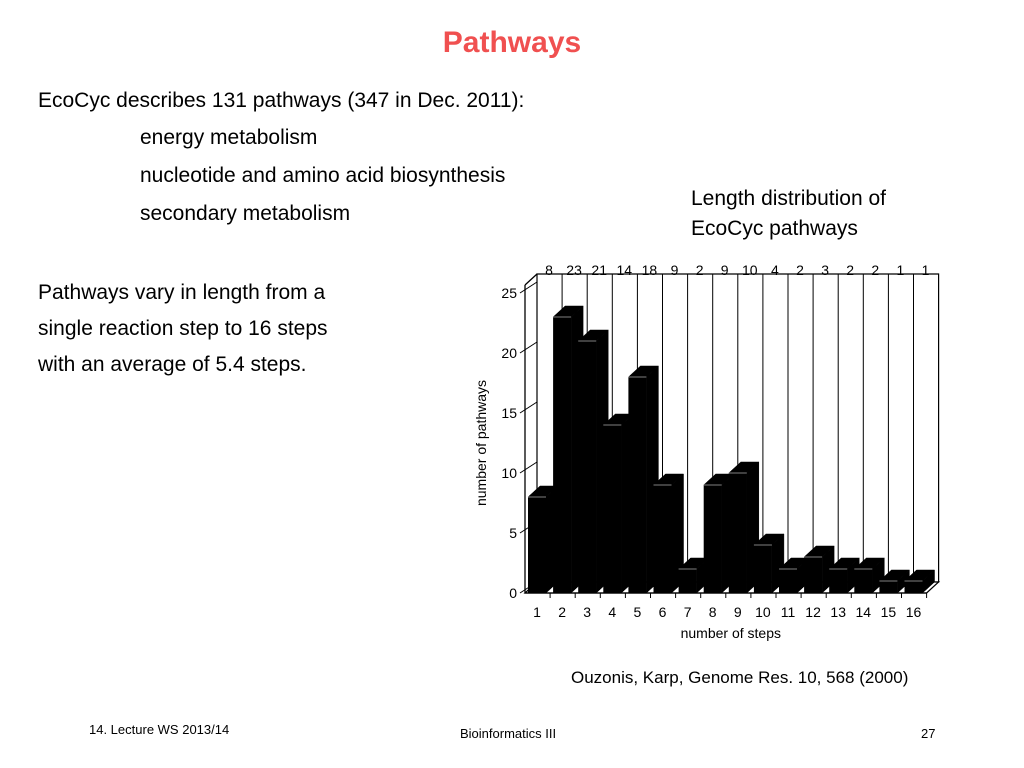  Describe the element at coordinates (813, 612) in the screenshot. I see `x-tick-label: 12` at that location.